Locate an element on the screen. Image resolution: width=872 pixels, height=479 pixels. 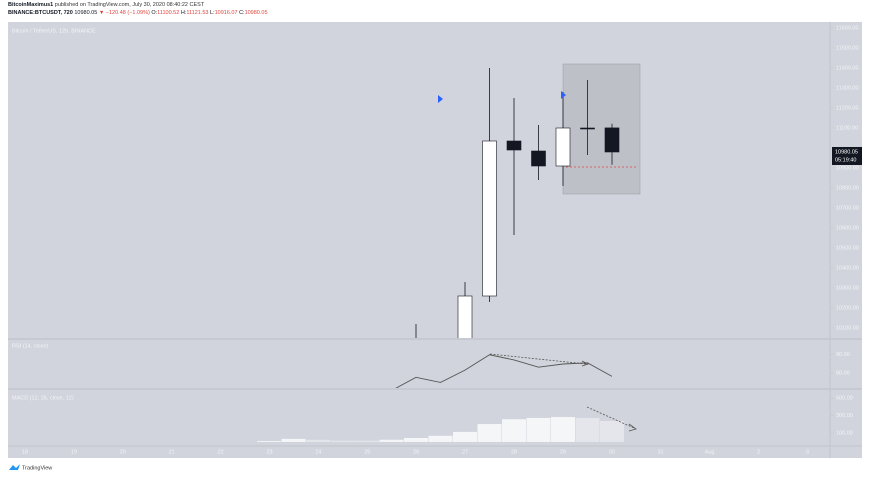
x-tick-label: 29 is located at coordinates (563, 452).